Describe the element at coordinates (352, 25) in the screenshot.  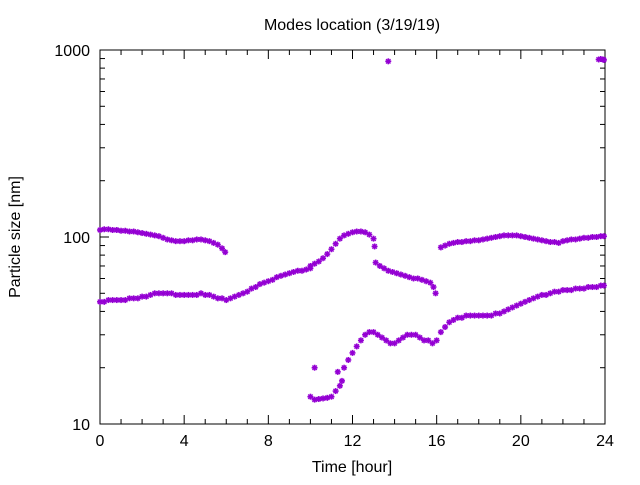
I see `chart-title: Modes location (3/19/19)` at that location.